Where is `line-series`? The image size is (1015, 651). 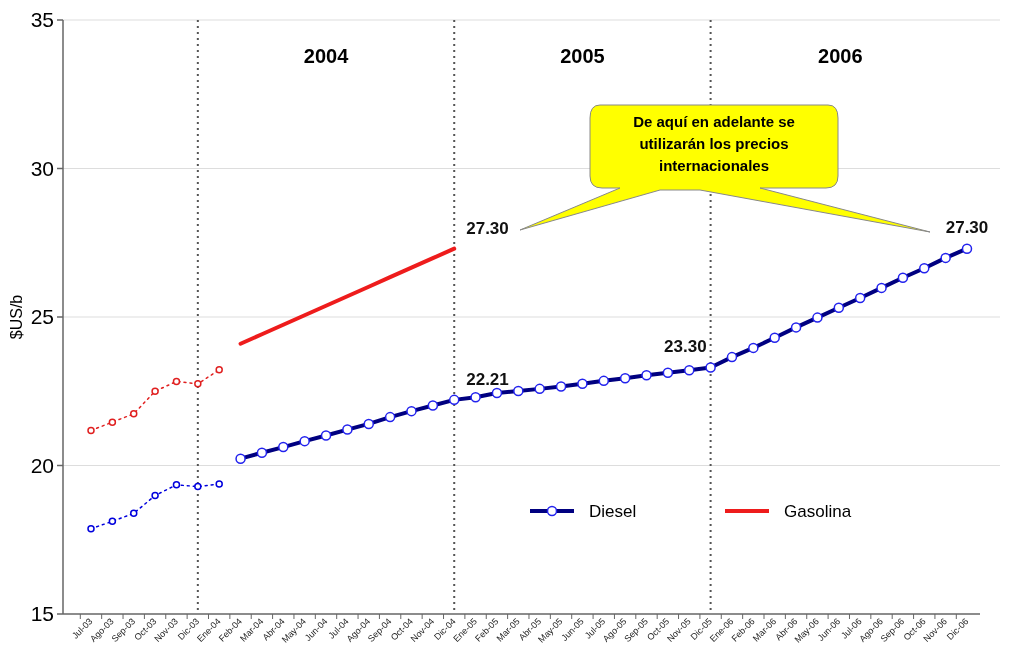
line-series is located at coordinates (347, 296).